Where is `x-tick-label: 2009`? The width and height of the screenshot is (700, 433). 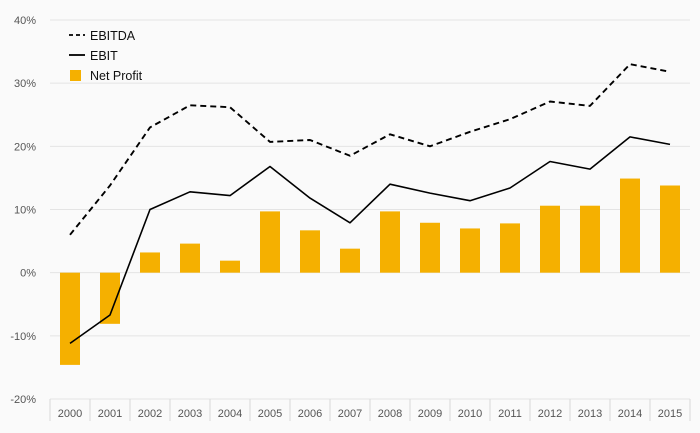 x-tick-label: 2009 is located at coordinates (430, 414).